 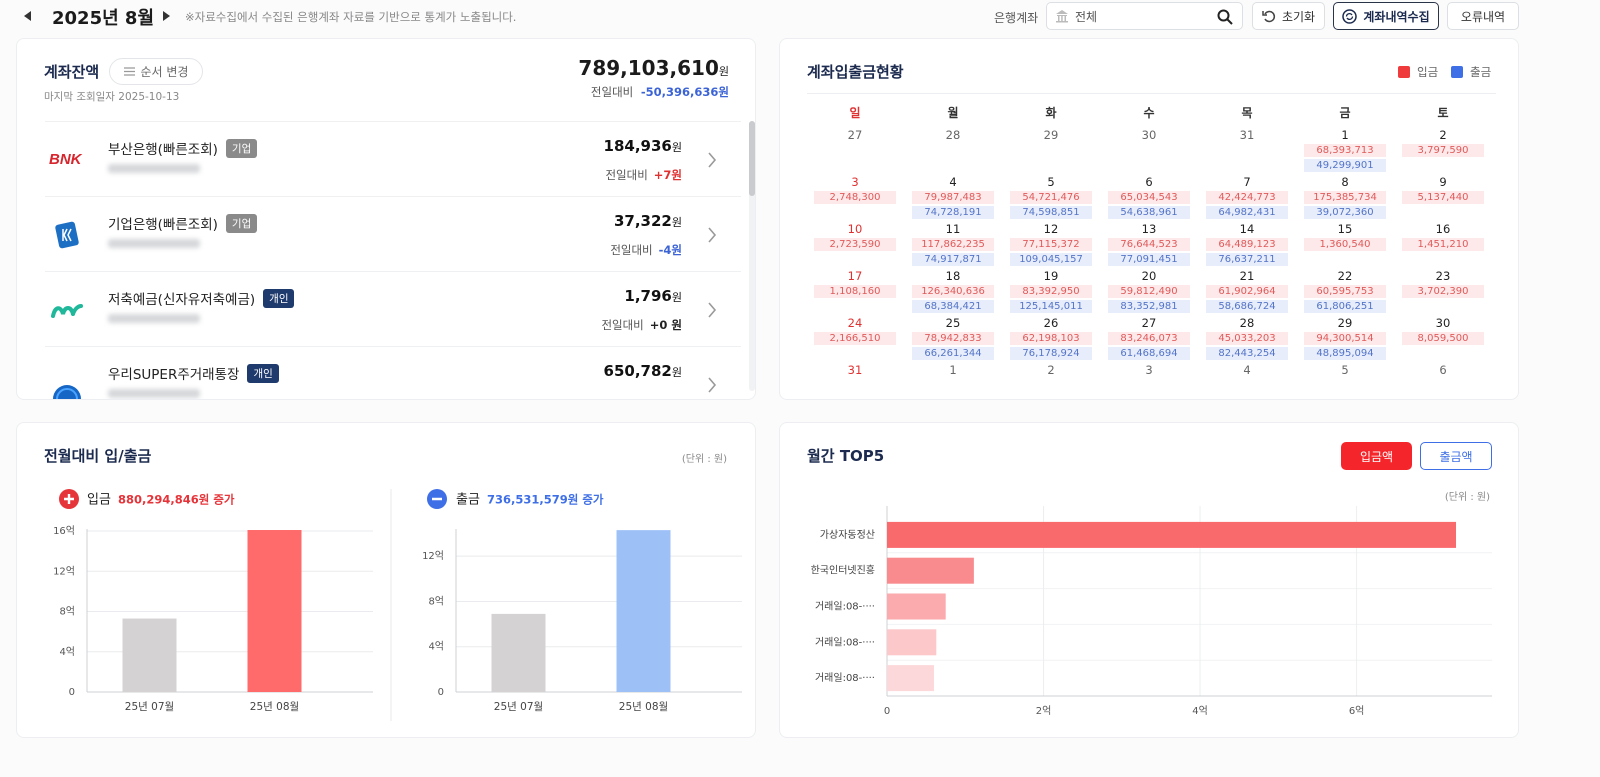 I want to click on withdraw-amount: 125,145,011, so click(x=1051, y=306).